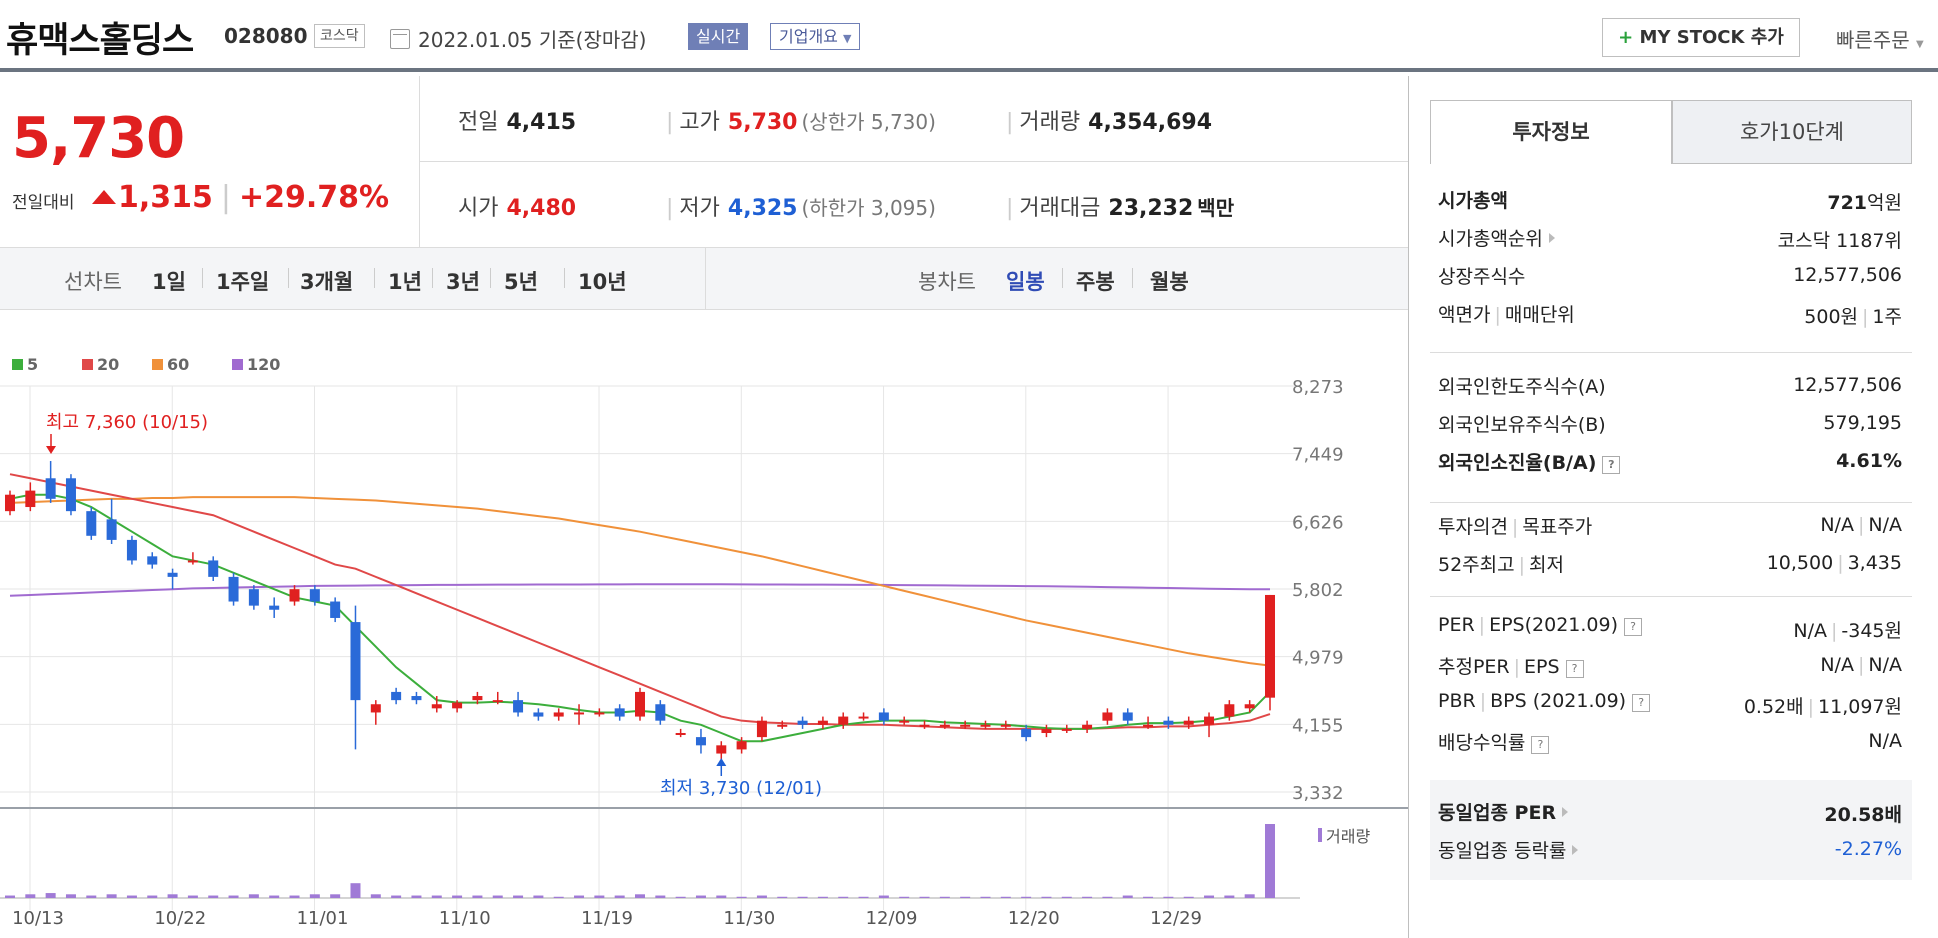 The width and height of the screenshot is (1938, 938). What do you see at coordinates (749, 918) in the screenshot?
I see `x-tick-label: 11/30` at bounding box center [749, 918].